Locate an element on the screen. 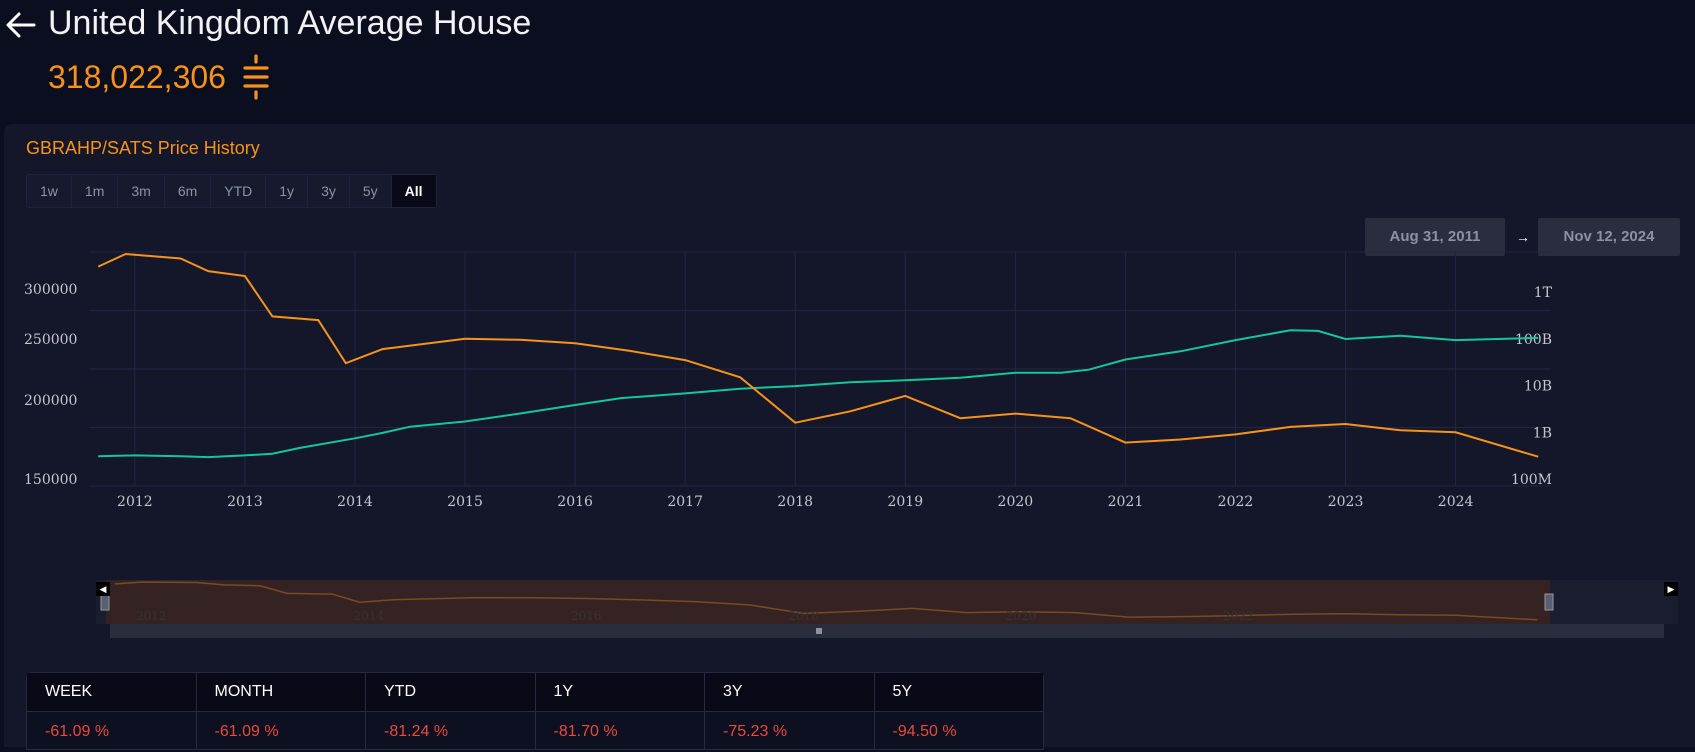  returns-column: WEEK -61.09 % is located at coordinates (112, 711).